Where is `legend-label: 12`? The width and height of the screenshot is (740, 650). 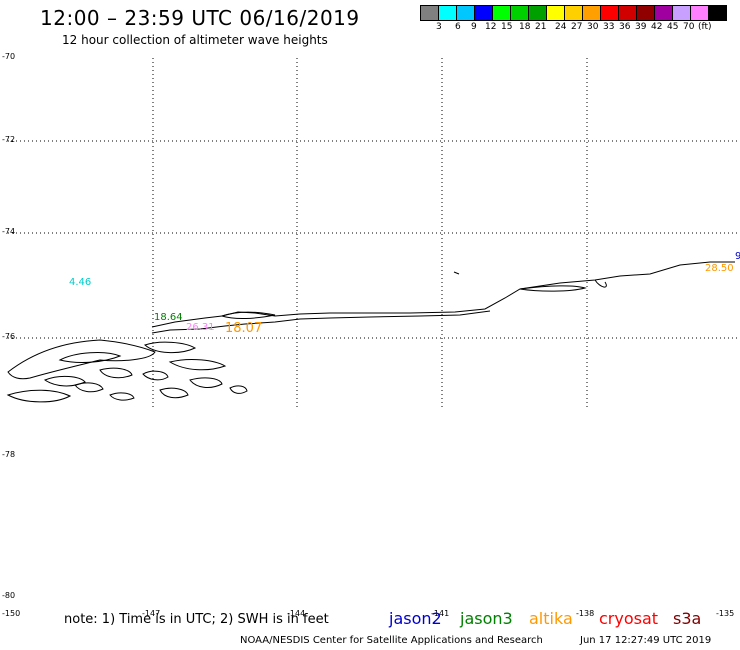 legend-label: 12 is located at coordinates (491, 27).